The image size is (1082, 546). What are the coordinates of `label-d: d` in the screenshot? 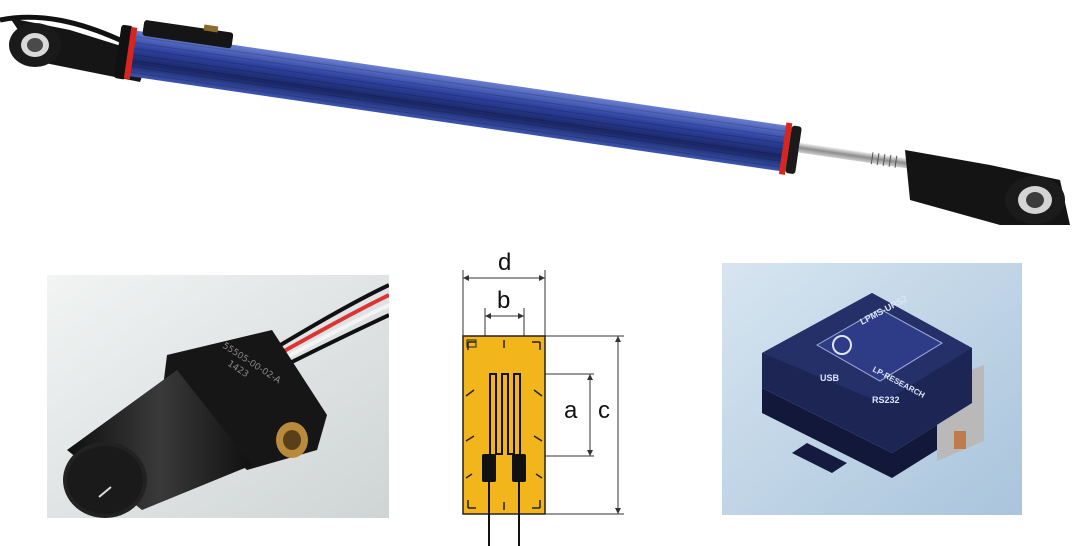 It's located at (504, 262).